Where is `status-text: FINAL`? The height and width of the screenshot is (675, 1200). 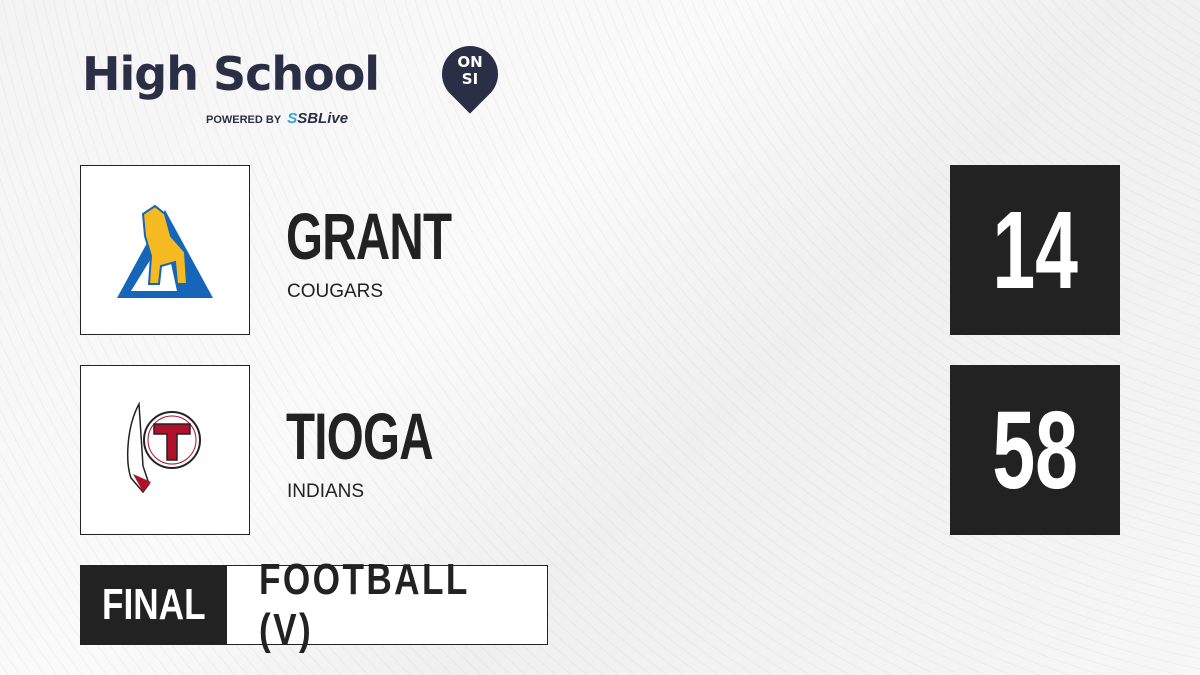 status-text: FINAL is located at coordinates (154, 604).